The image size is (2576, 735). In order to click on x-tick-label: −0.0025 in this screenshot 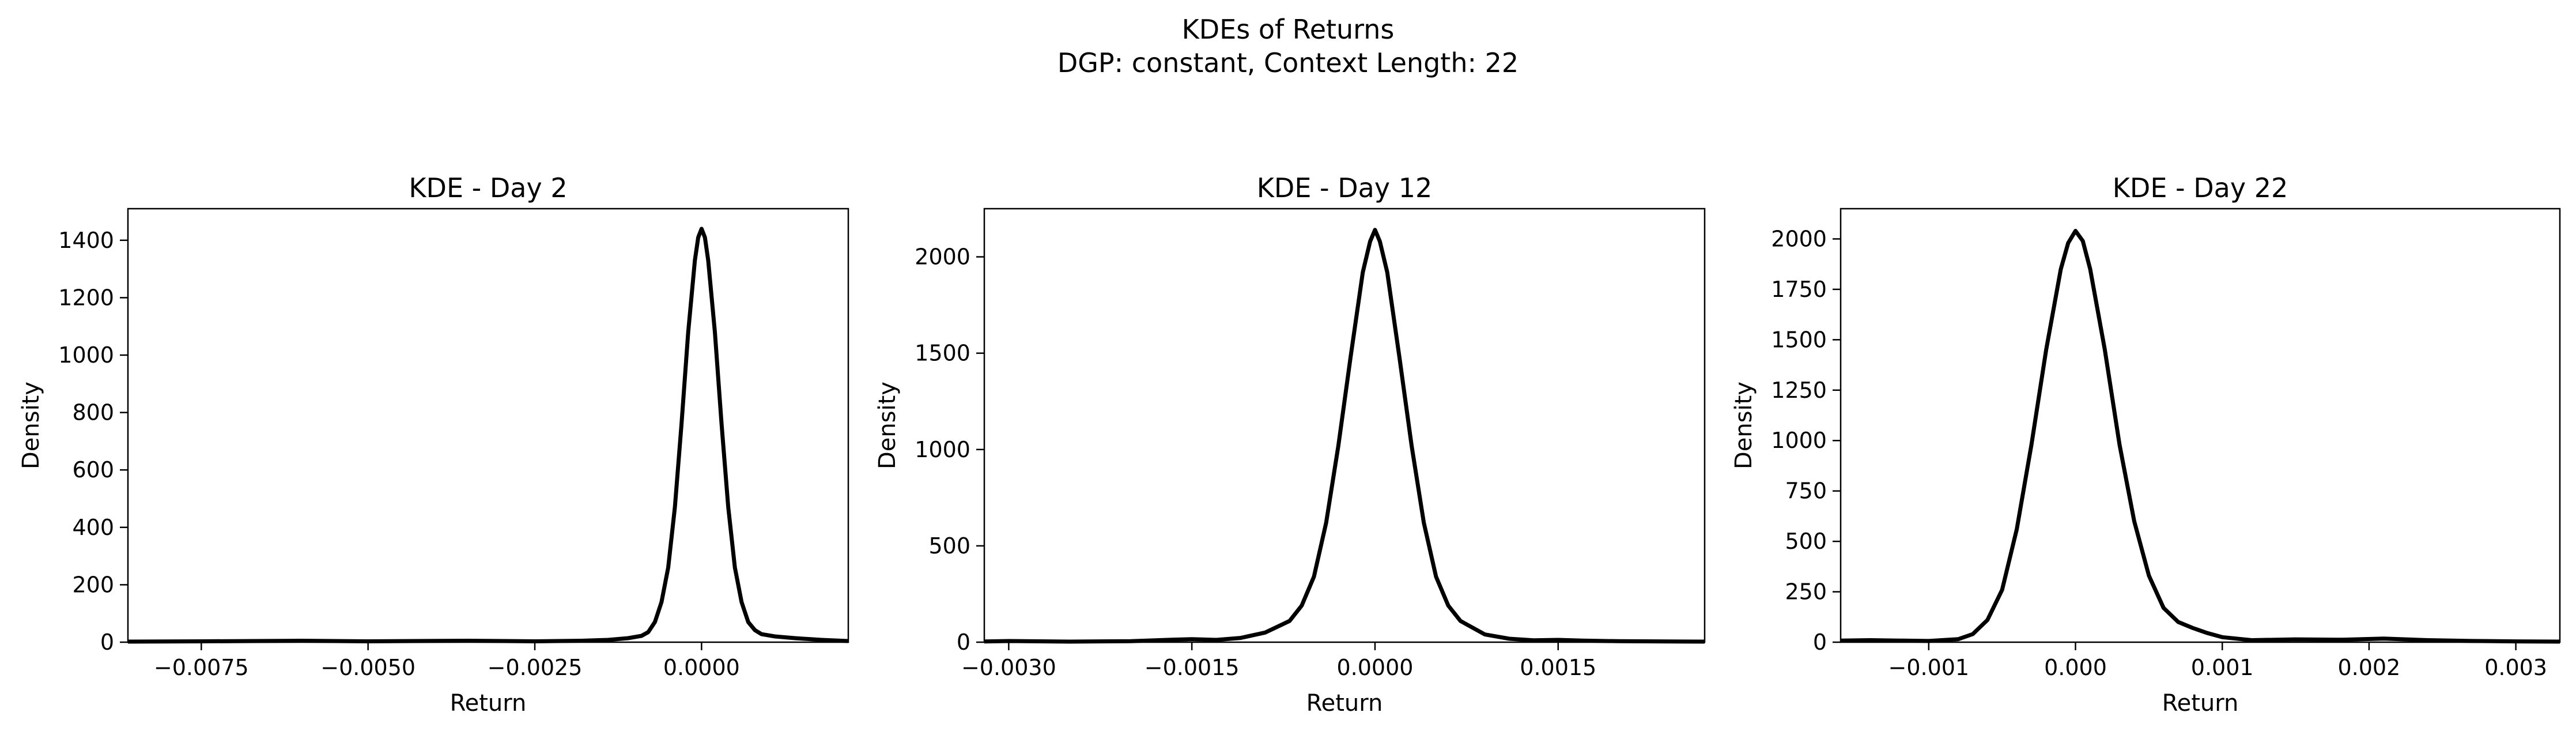, I will do `click(535, 667)`.